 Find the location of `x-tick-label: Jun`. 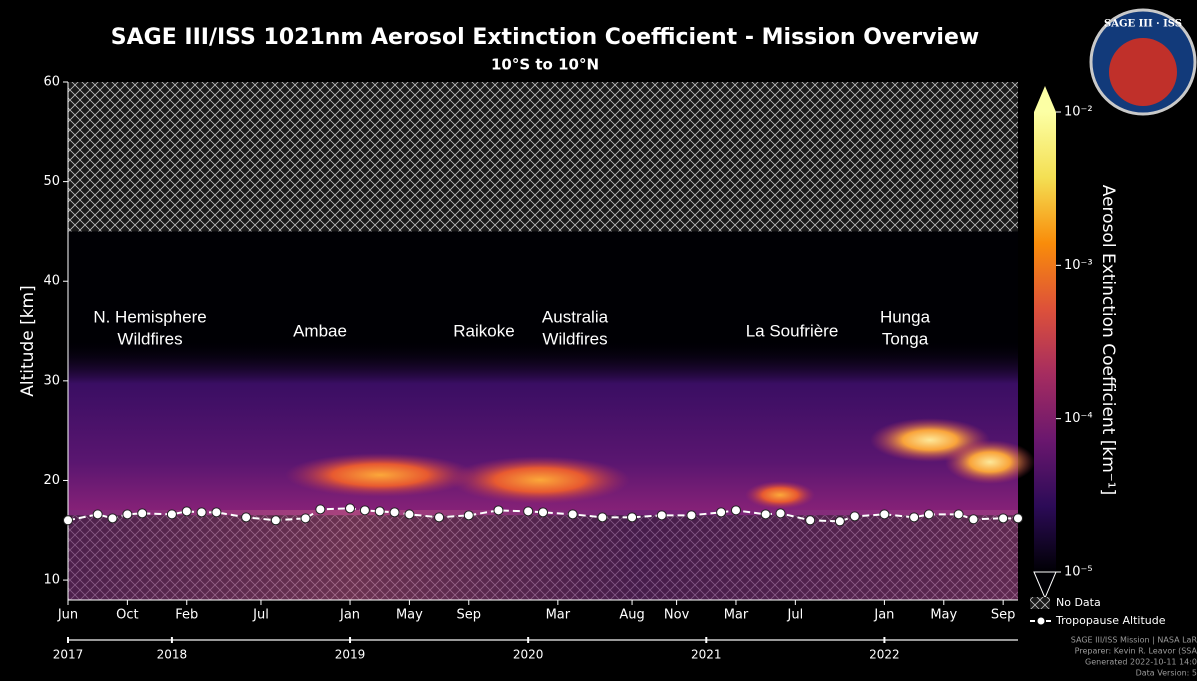

x-tick-label: Jun is located at coordinates (67, 615).